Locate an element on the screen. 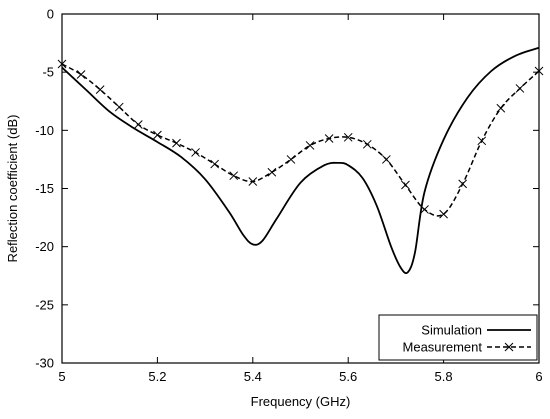 Image resolution: width=550 pixels, height=419 pixels. y-tick-label: -5 is located at coordinates (48, 72).